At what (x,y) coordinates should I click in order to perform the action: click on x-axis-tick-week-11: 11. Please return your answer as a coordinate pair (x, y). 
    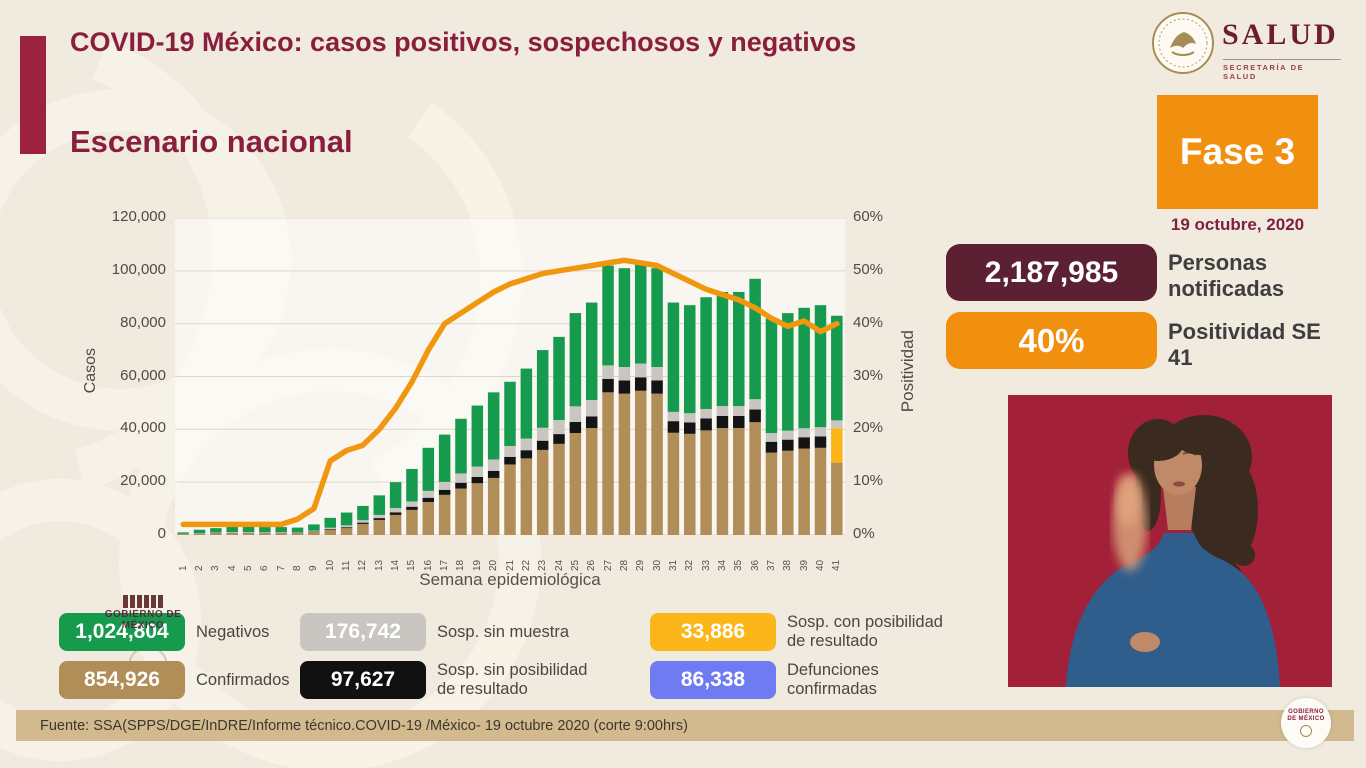
    Looking at the image, I should click on (347, 565).